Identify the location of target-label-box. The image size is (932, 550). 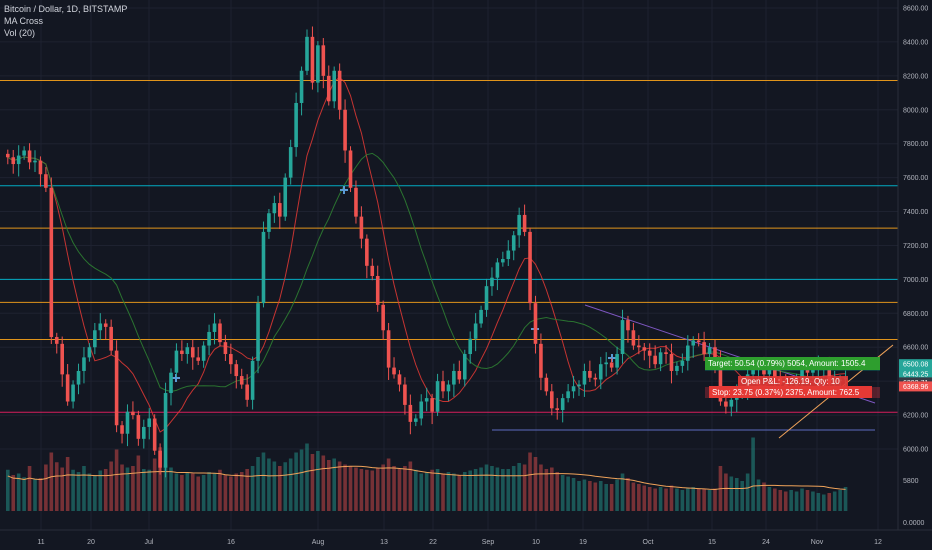
(792, 363).